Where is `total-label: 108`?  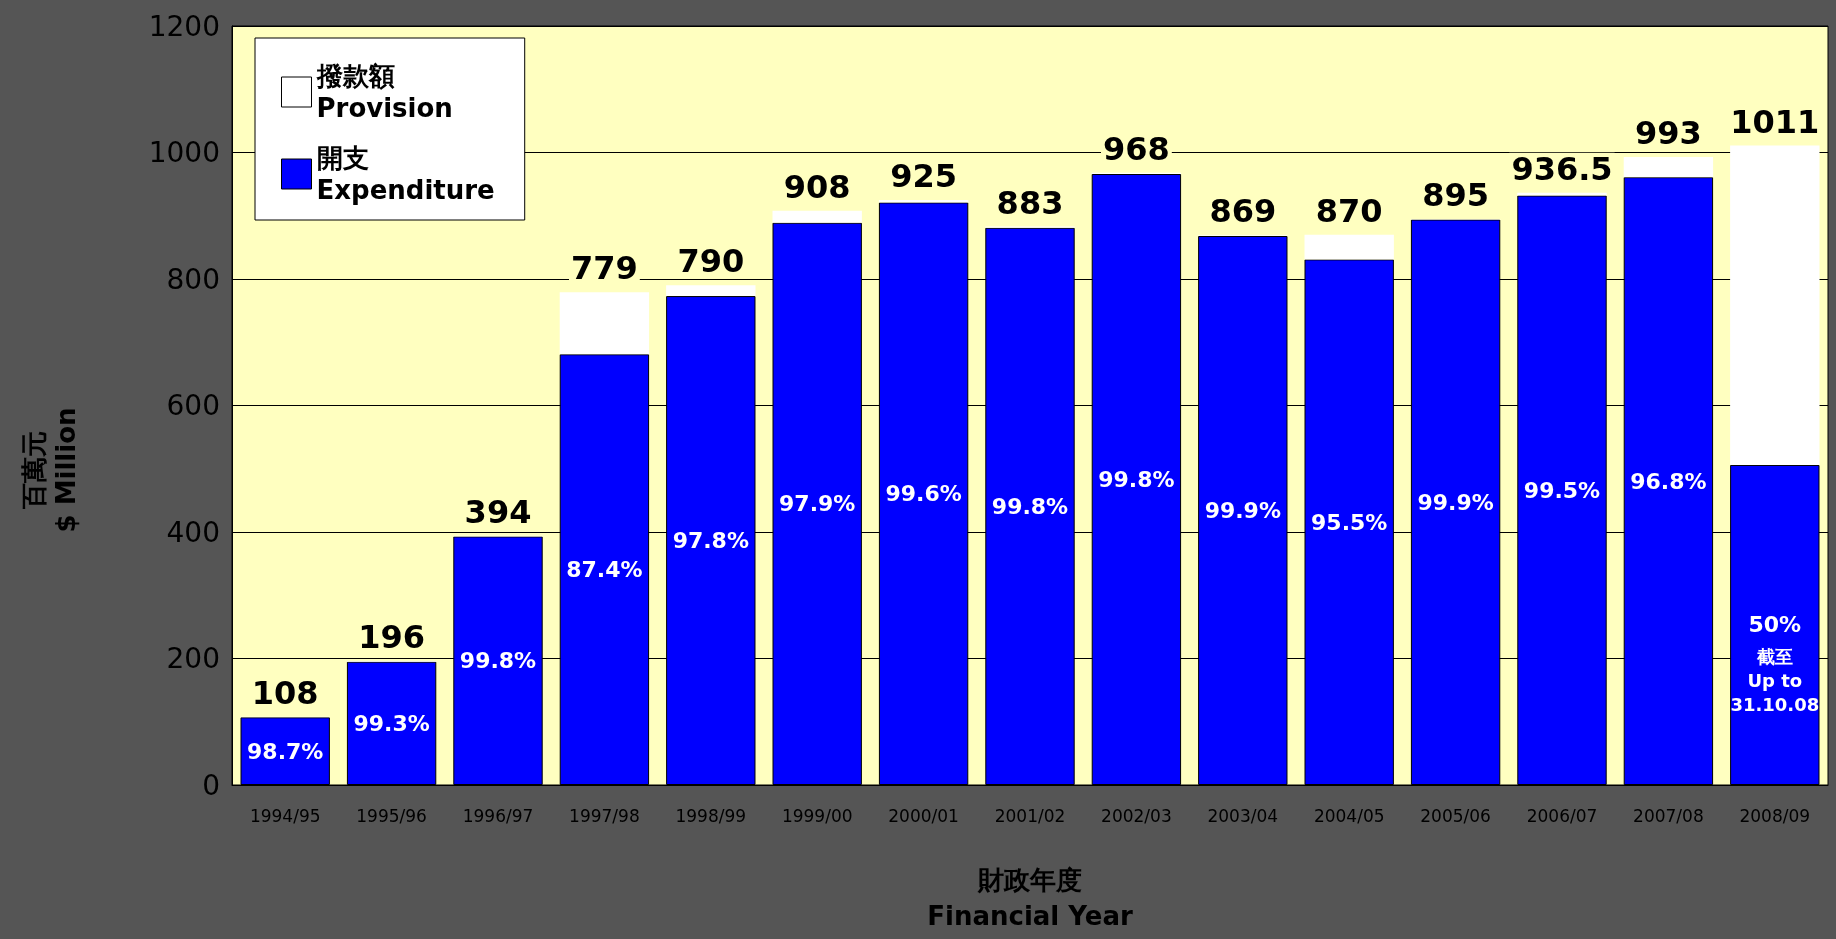
total-label: 108 is located at coordinates (285, 692).